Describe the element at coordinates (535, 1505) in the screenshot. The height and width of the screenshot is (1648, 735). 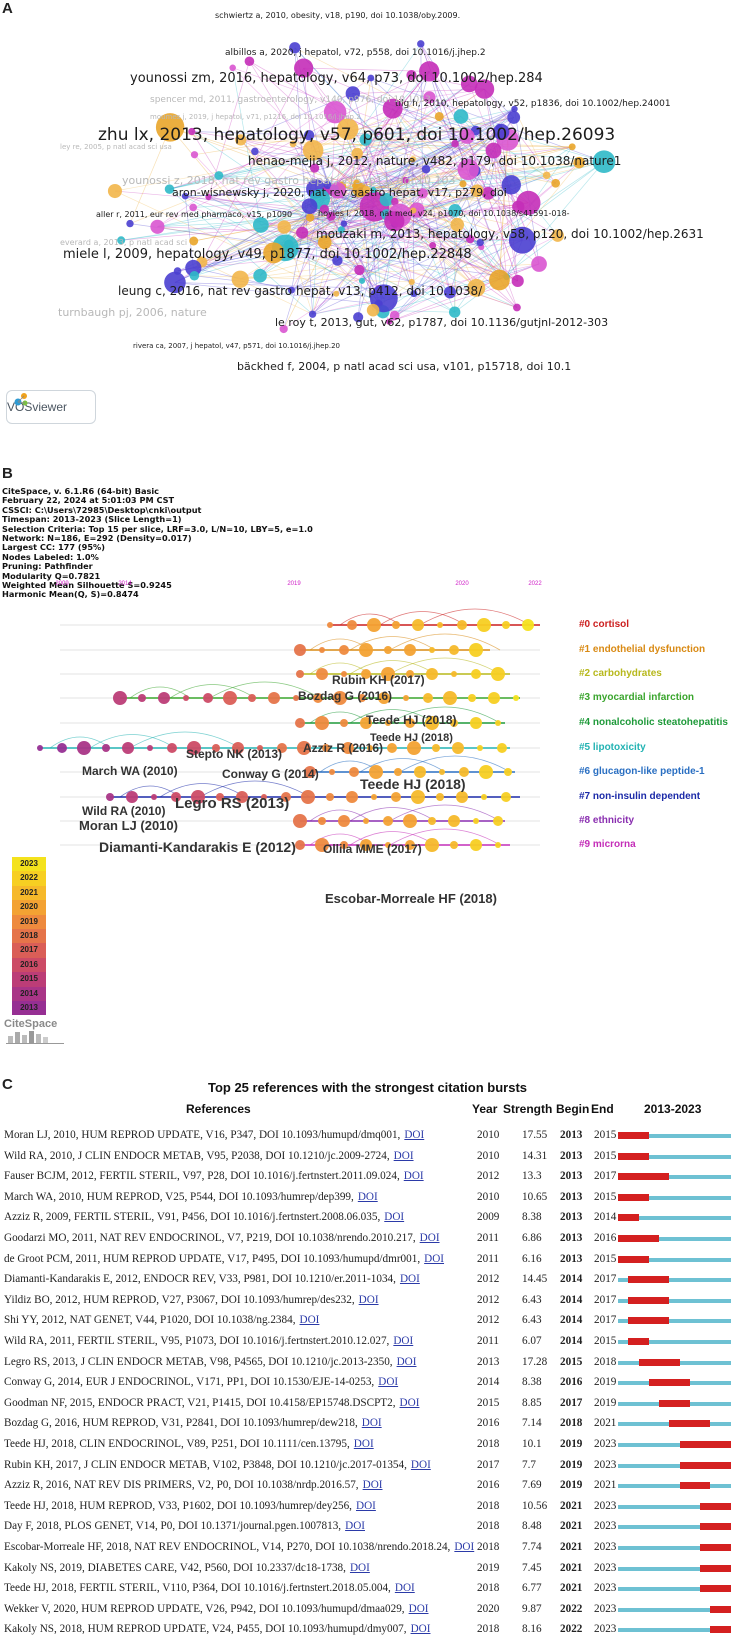
I see `burst-strength: 10.56` at that location.